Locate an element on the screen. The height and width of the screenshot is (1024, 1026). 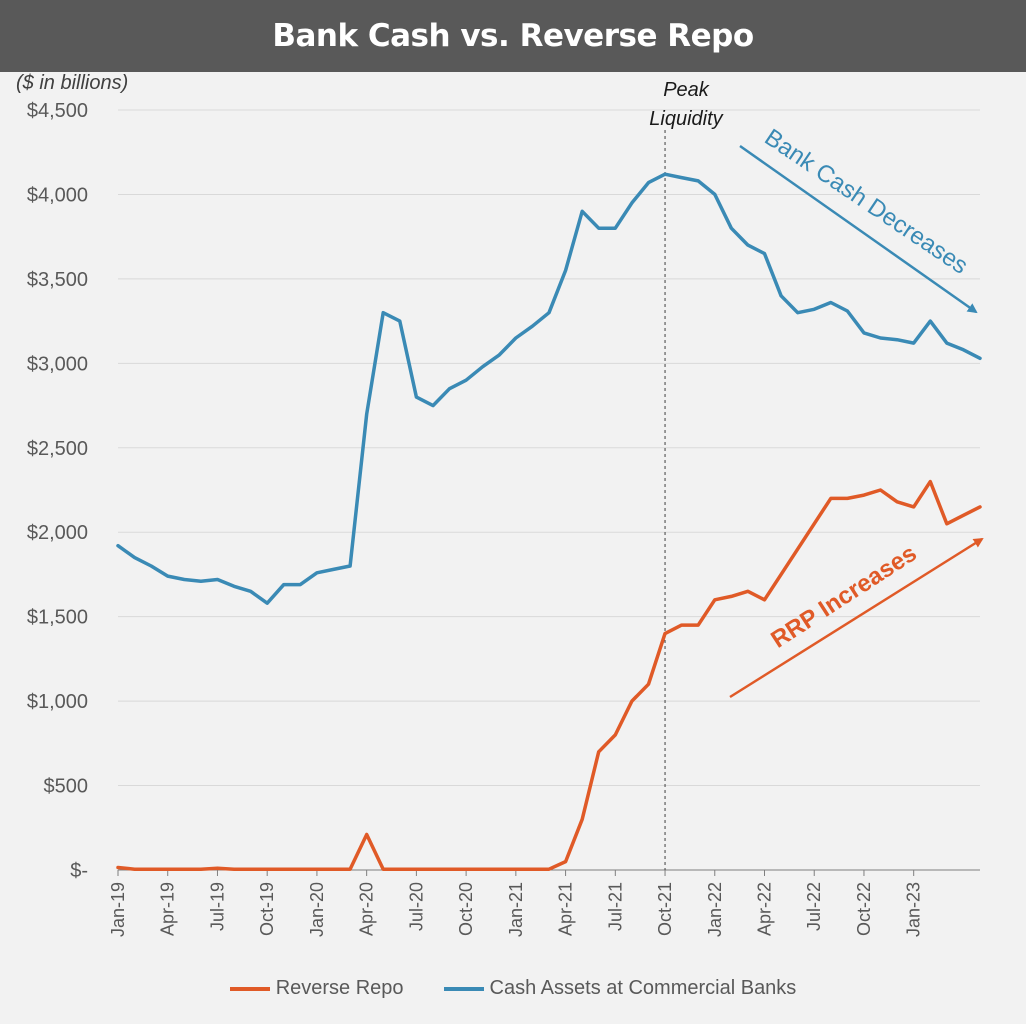
peak-label-line2: Liquidity is located at coordinates (686, 119).